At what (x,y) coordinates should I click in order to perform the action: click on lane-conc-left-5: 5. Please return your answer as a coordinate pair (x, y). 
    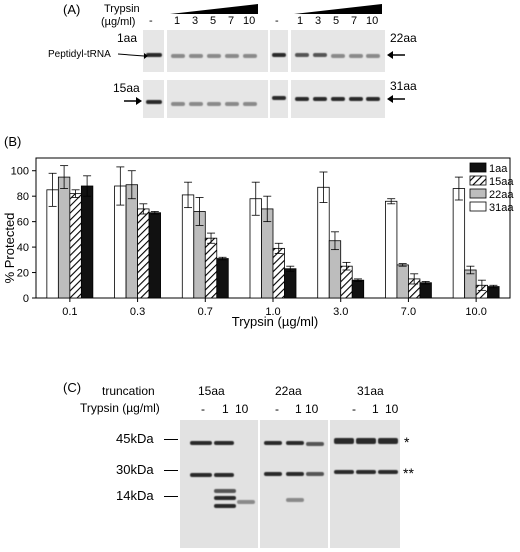
    Looking at the image, I should click on (213, 21).